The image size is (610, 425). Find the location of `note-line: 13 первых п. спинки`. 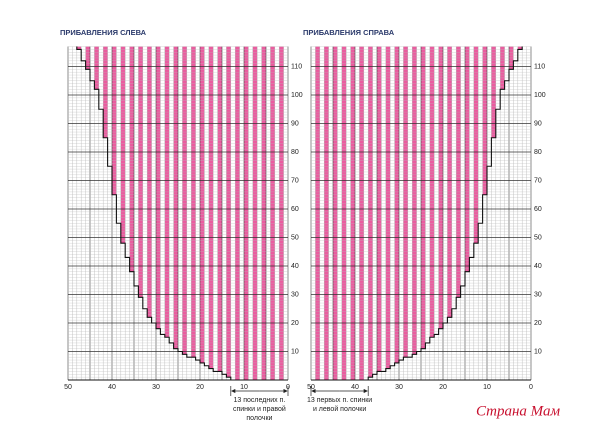

note-line: 13 первых п. спинки is located at coordinates (339, 400).